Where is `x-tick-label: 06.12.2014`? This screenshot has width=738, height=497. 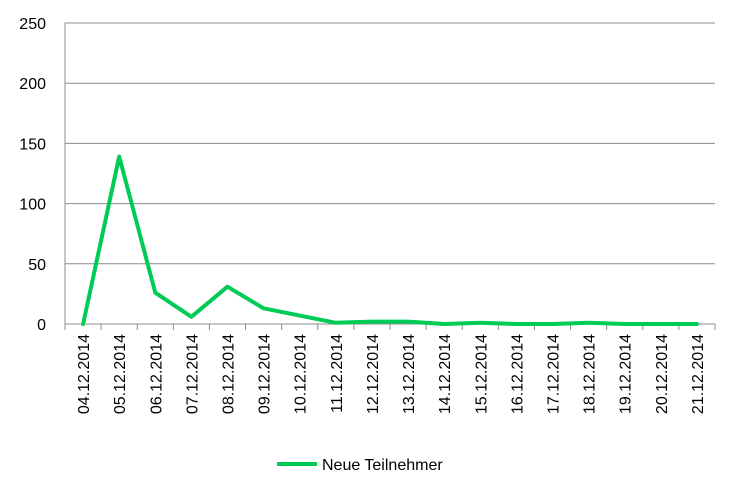
x-tick-label: 06.12.2014 is located at coordinates (156, 374).